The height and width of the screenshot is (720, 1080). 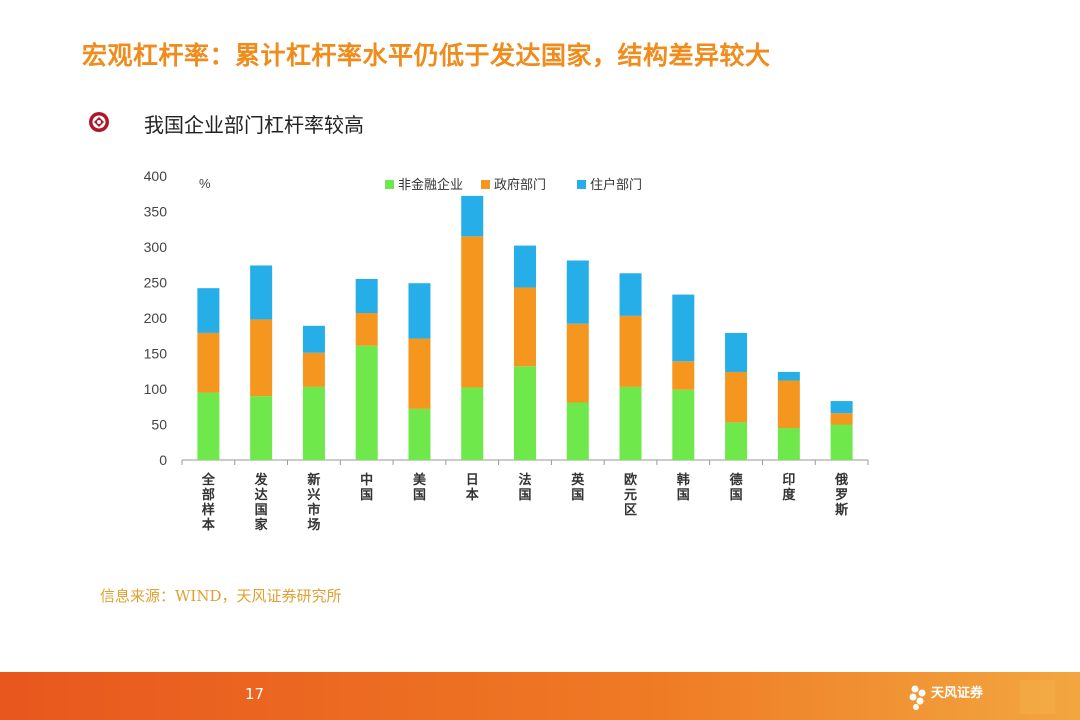 What do you see at coordinates (630, 495) in the screenshot?
I see `x-tick-label: 元` at bounding box center [630, 495].